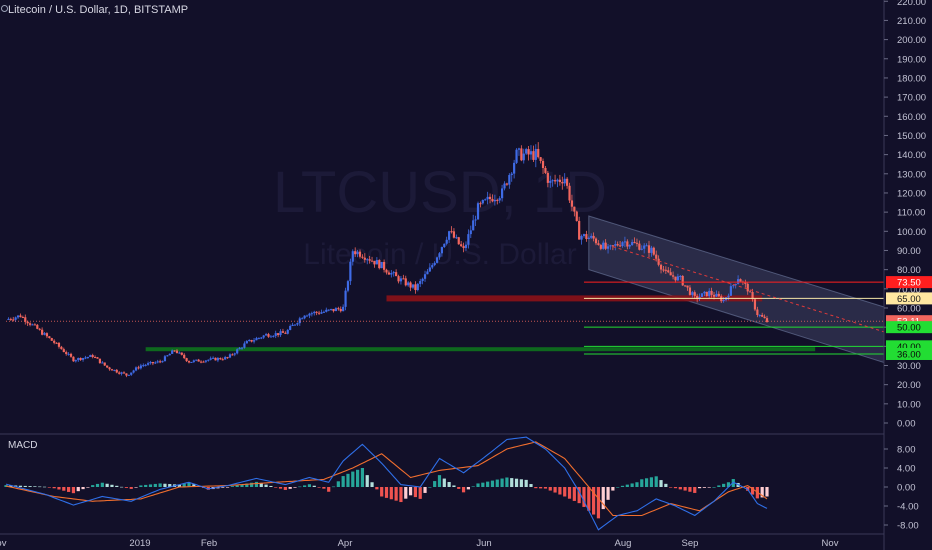 The image size is (932, 550). Describe the element at coordinates (909, 353) in the screenshot. I see `price-badge-support` at that location.